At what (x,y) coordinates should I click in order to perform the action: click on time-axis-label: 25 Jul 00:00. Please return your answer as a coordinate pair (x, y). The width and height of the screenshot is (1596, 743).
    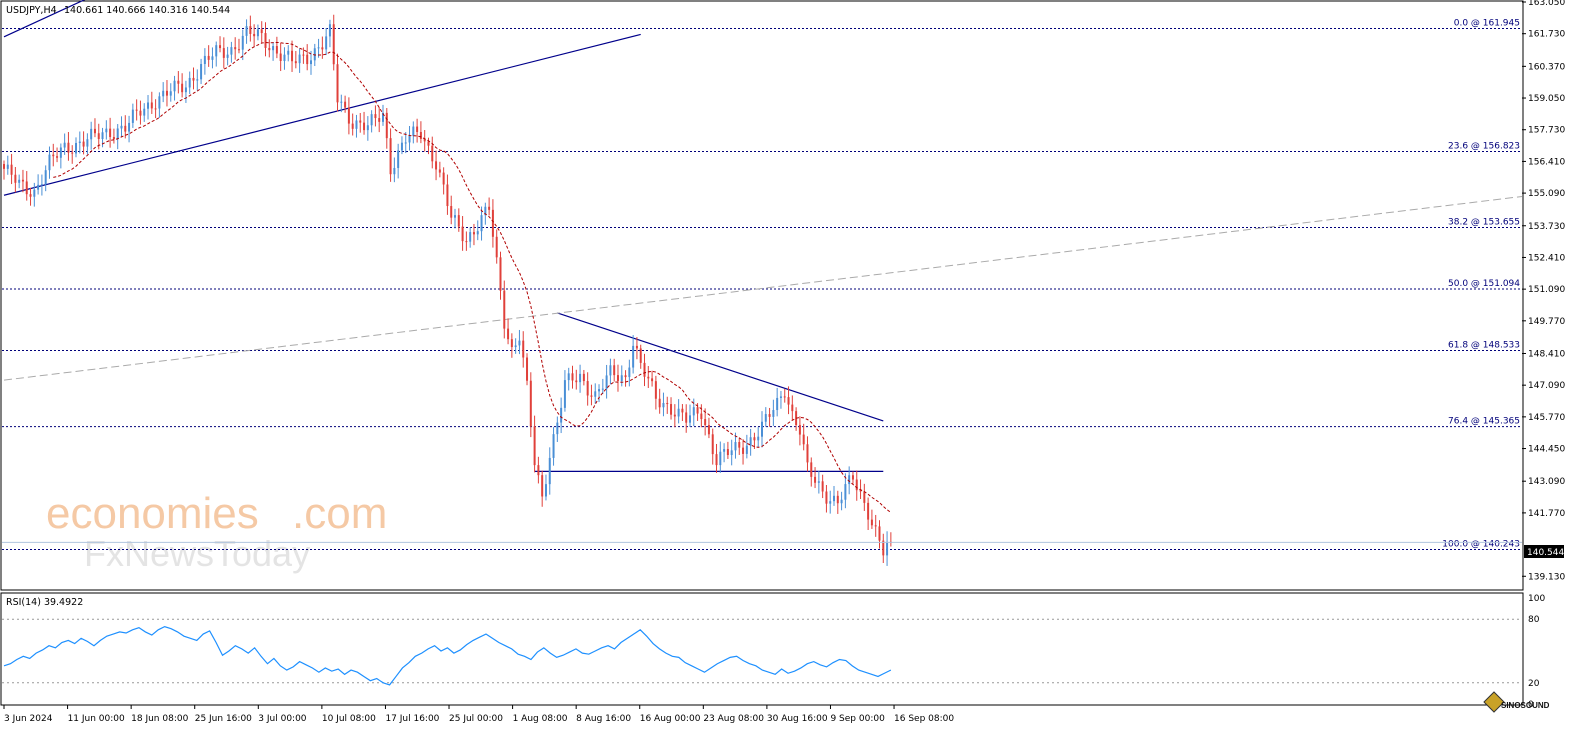
    Looking at the image, I should click on (476, 719).